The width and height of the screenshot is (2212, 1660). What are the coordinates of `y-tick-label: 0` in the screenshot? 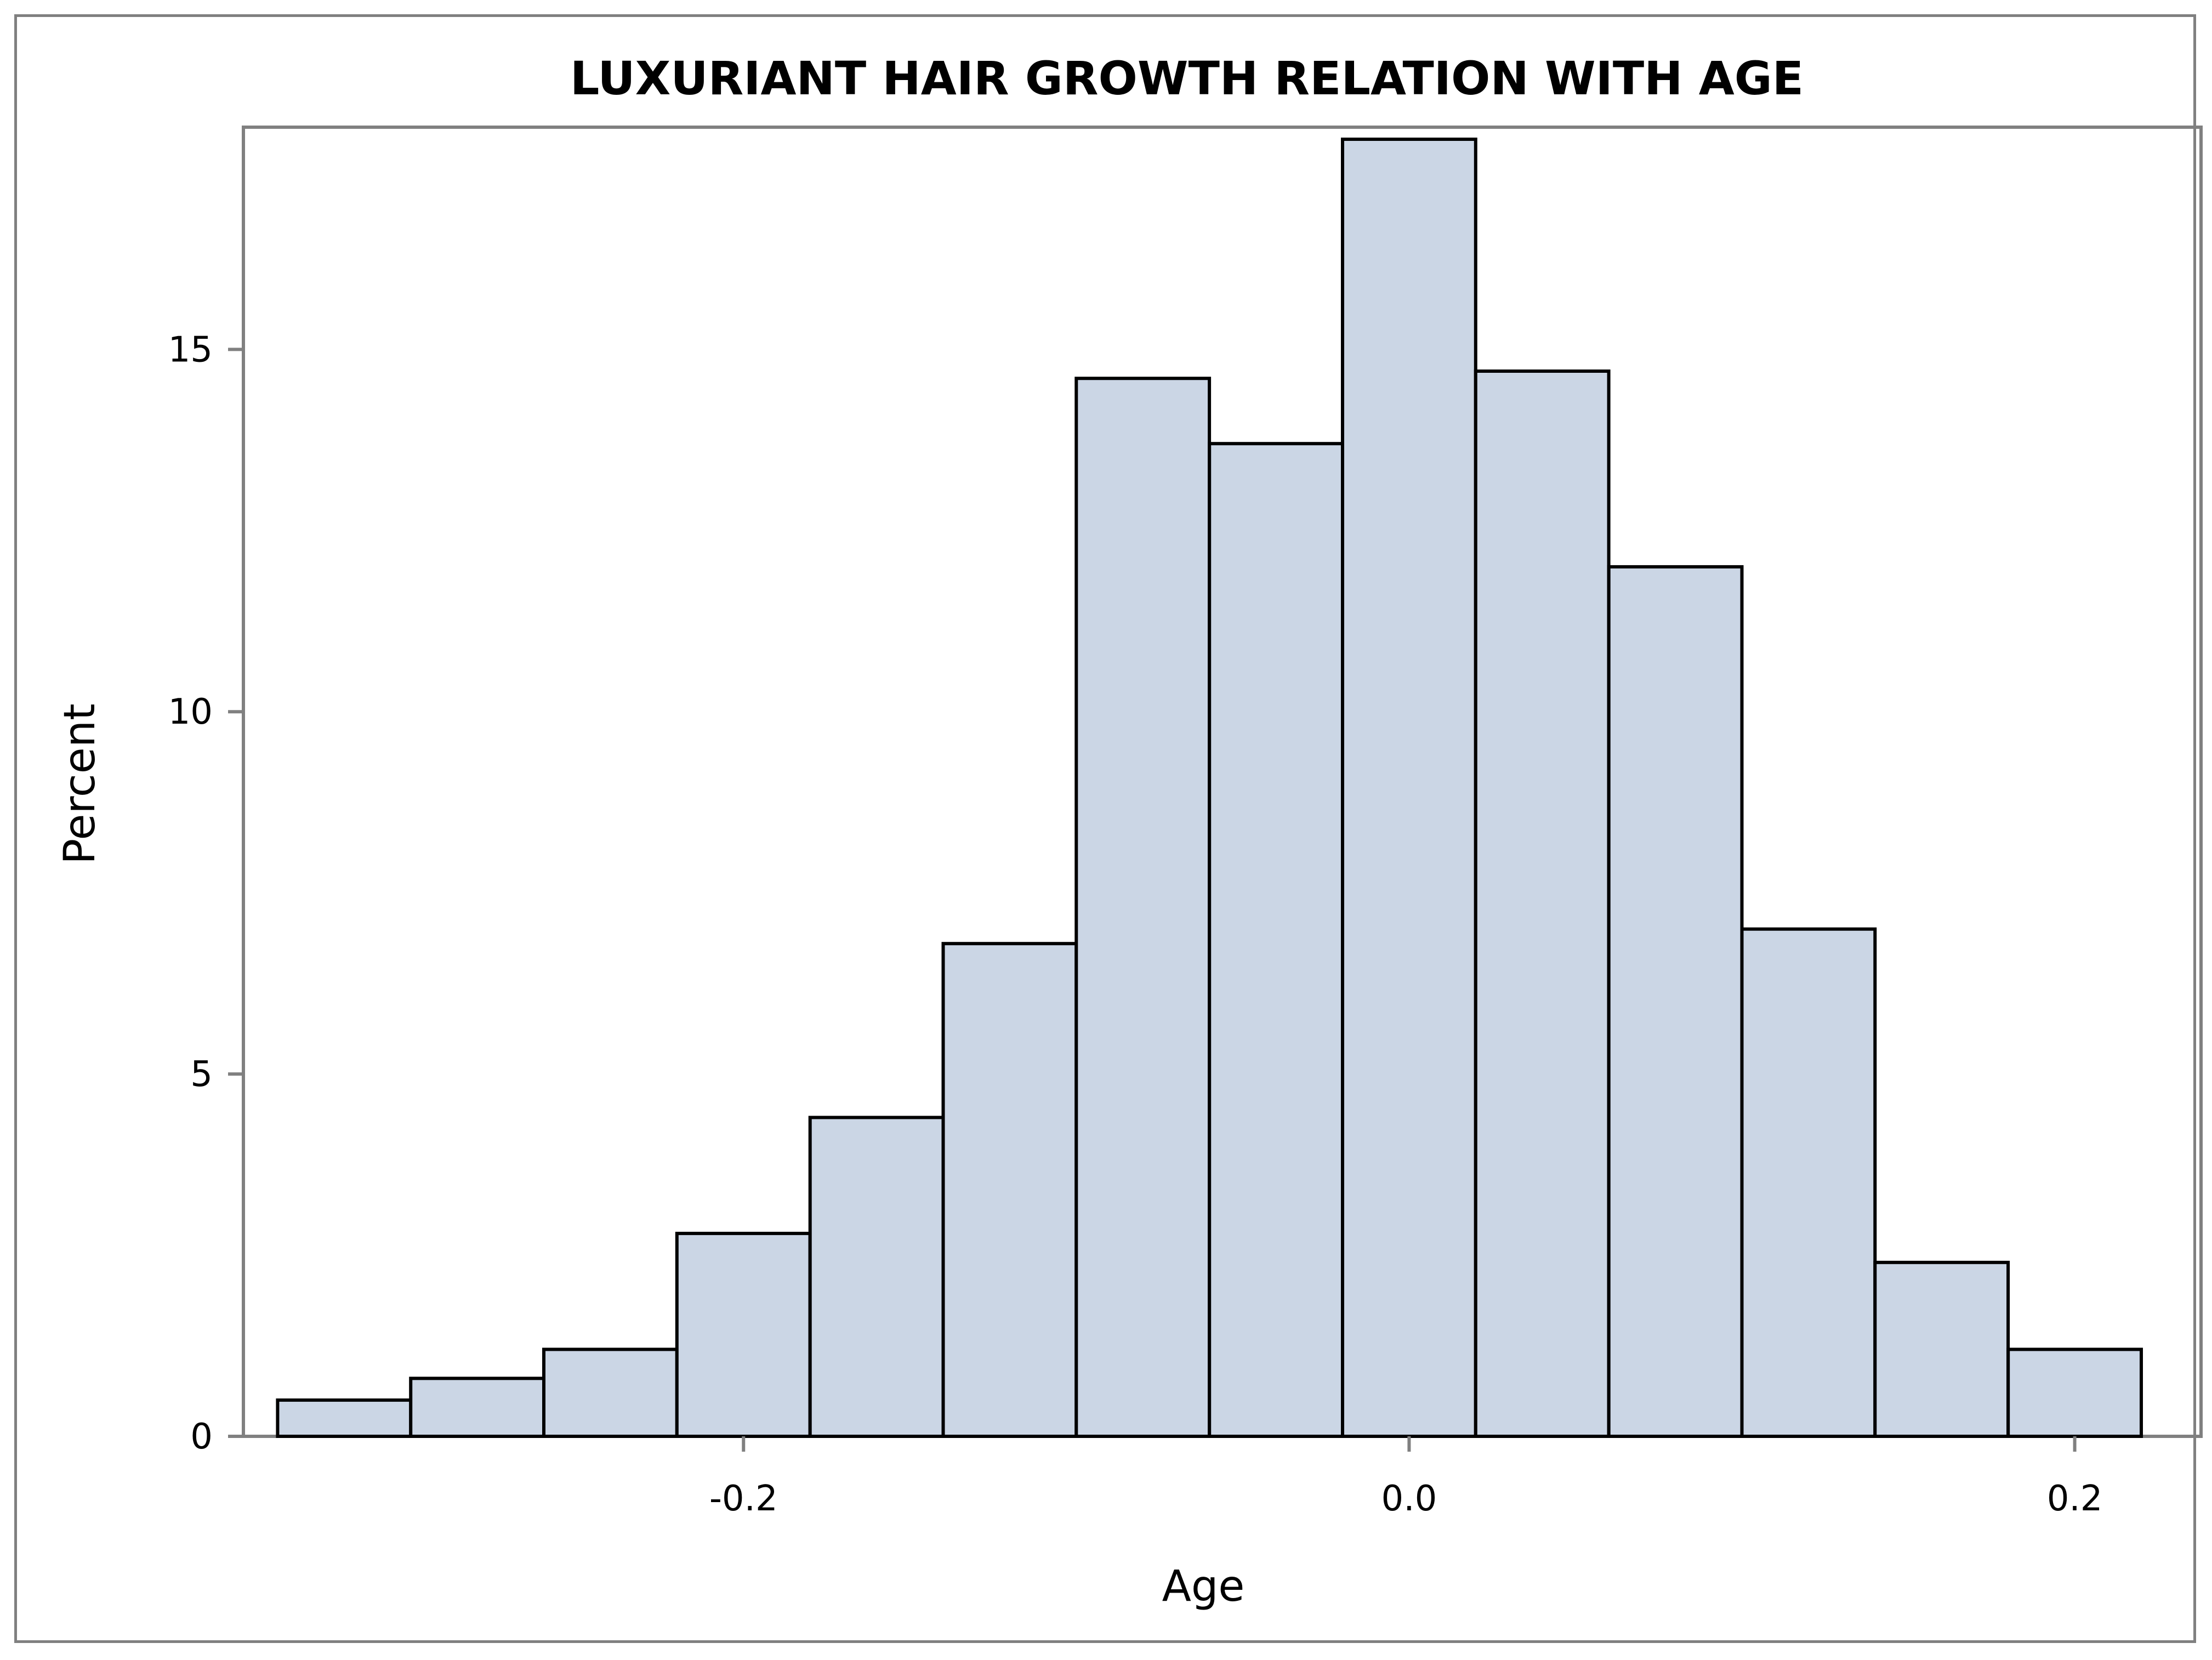 It's located at (201, 1437).